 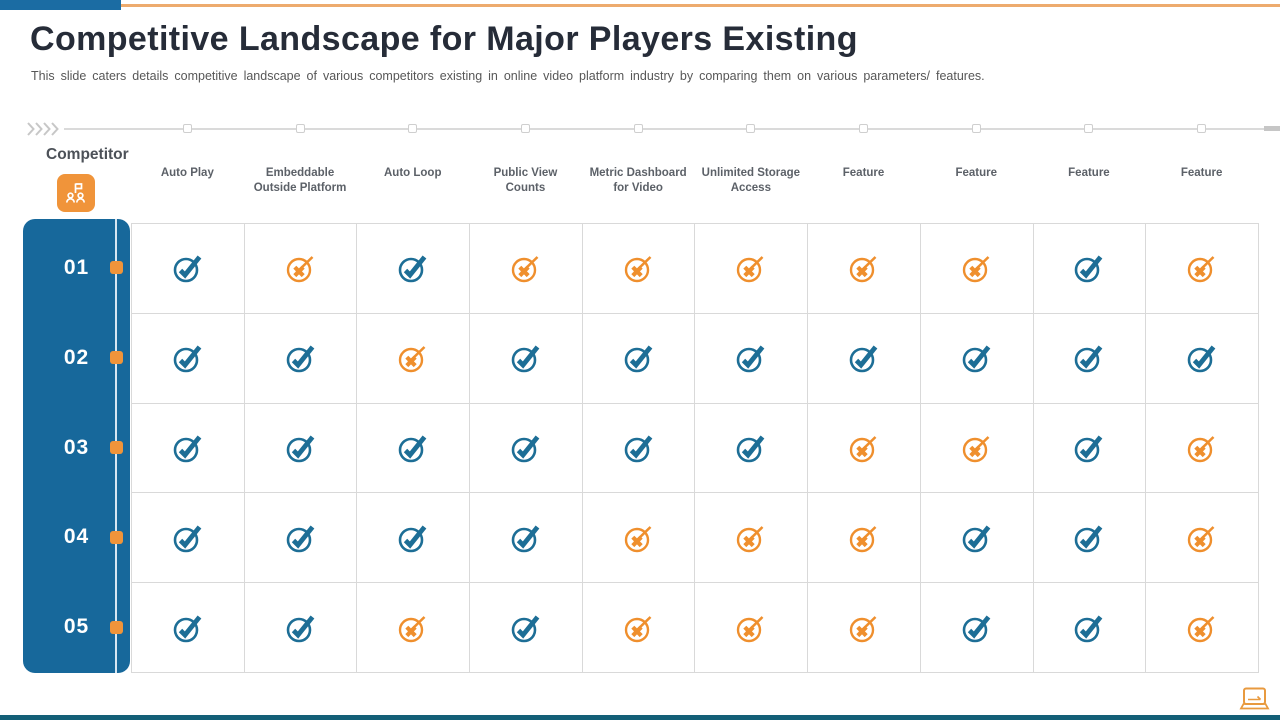 What do you see at coordinates (87, 154) in the screenshot?
I see `competitor-axis-label: Competitor` at bounding box center [87, 154].